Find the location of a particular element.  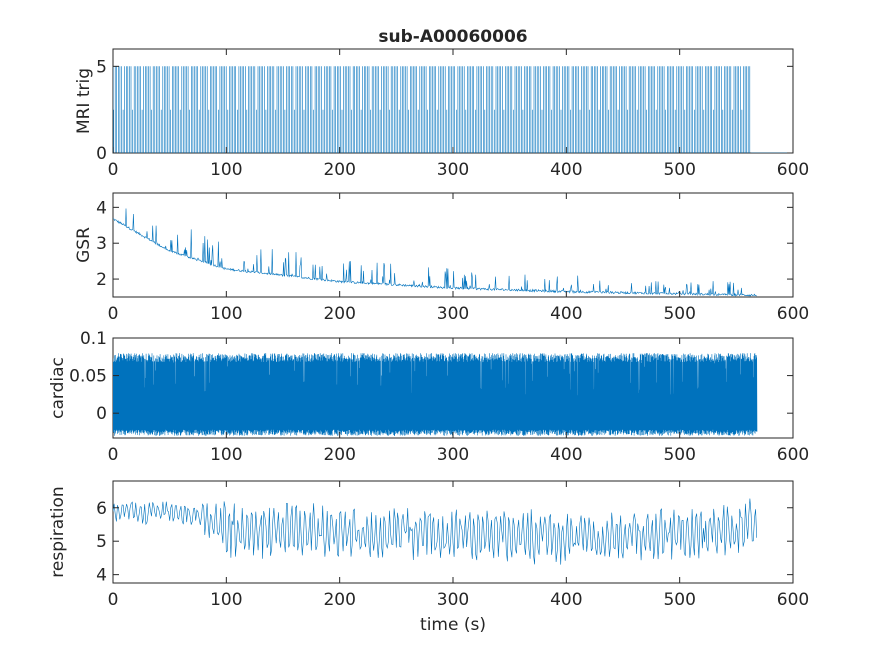

y-tick-label: 3 is located at coordinates (101, 244).